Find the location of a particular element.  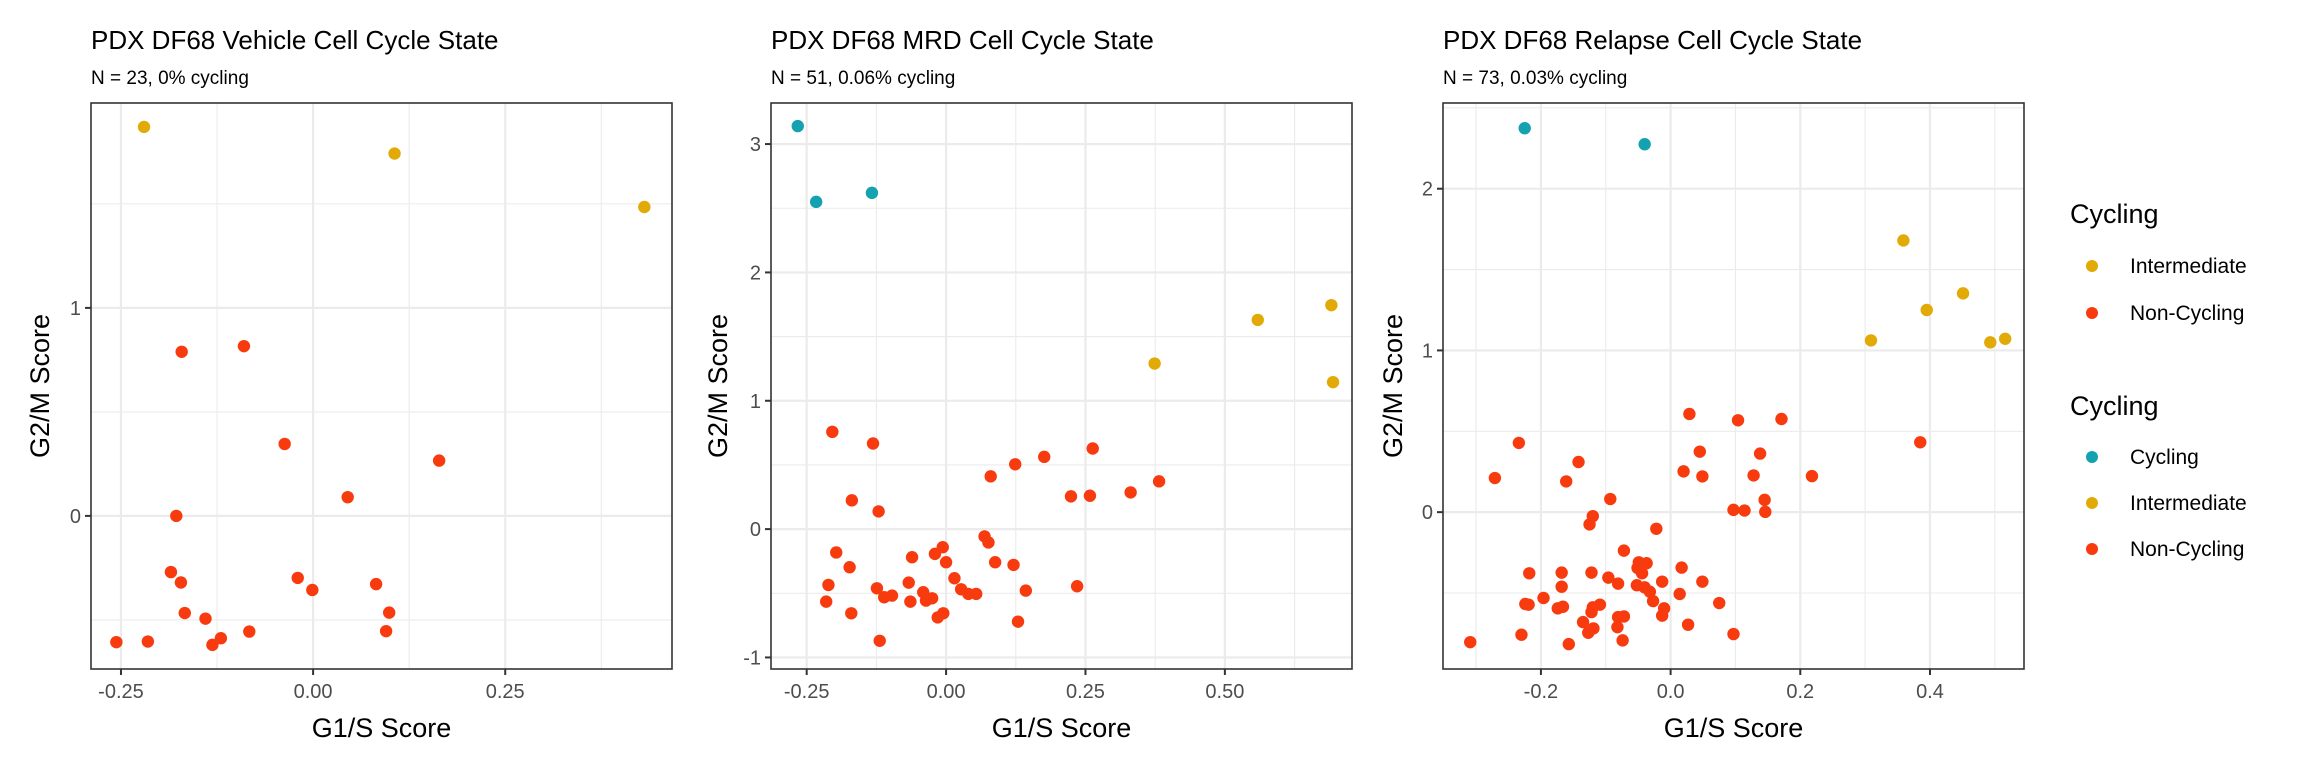

panel-subtitle: N = 73, 0.03% cycling is located at coordinates (1535, 78).